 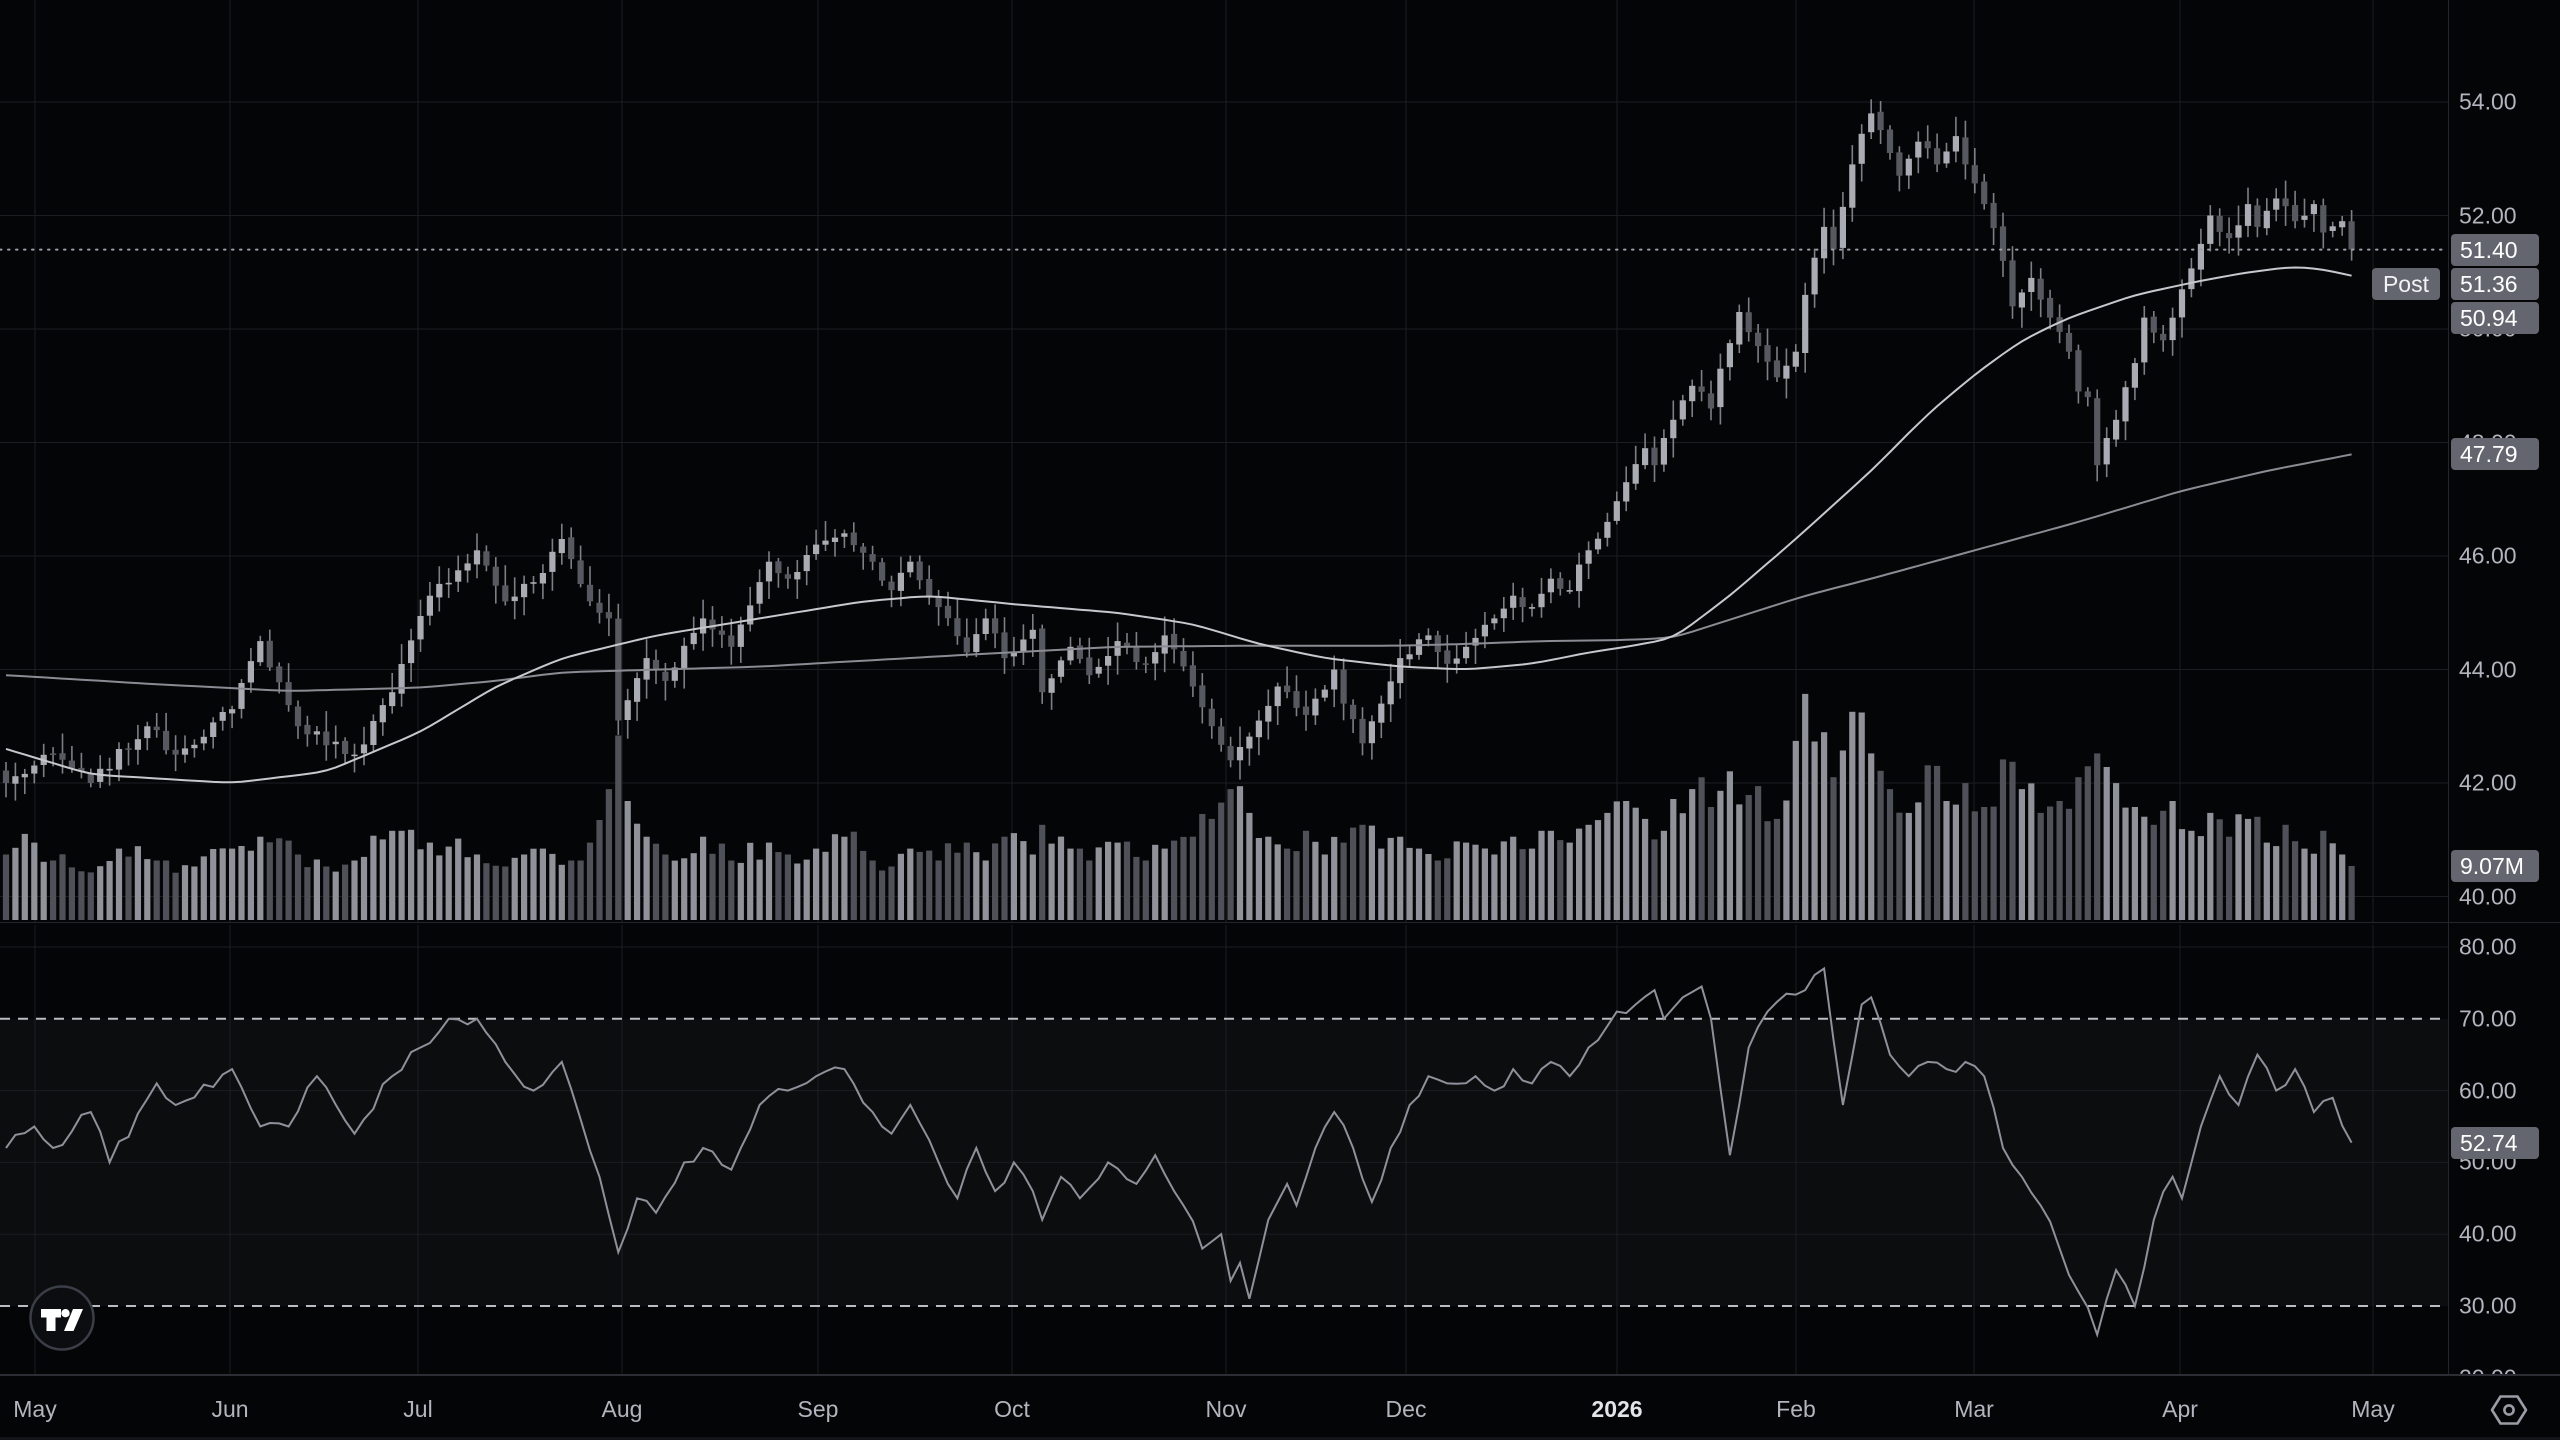 I want to click on tradingview-logo, so click(x=62, y=1318).